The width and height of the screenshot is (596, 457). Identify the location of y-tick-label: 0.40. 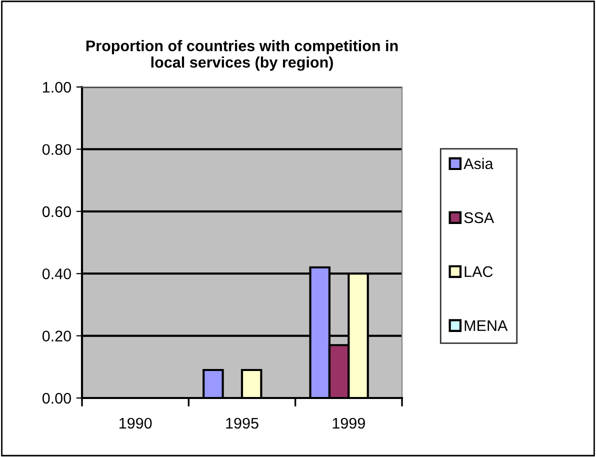
(56, 274).